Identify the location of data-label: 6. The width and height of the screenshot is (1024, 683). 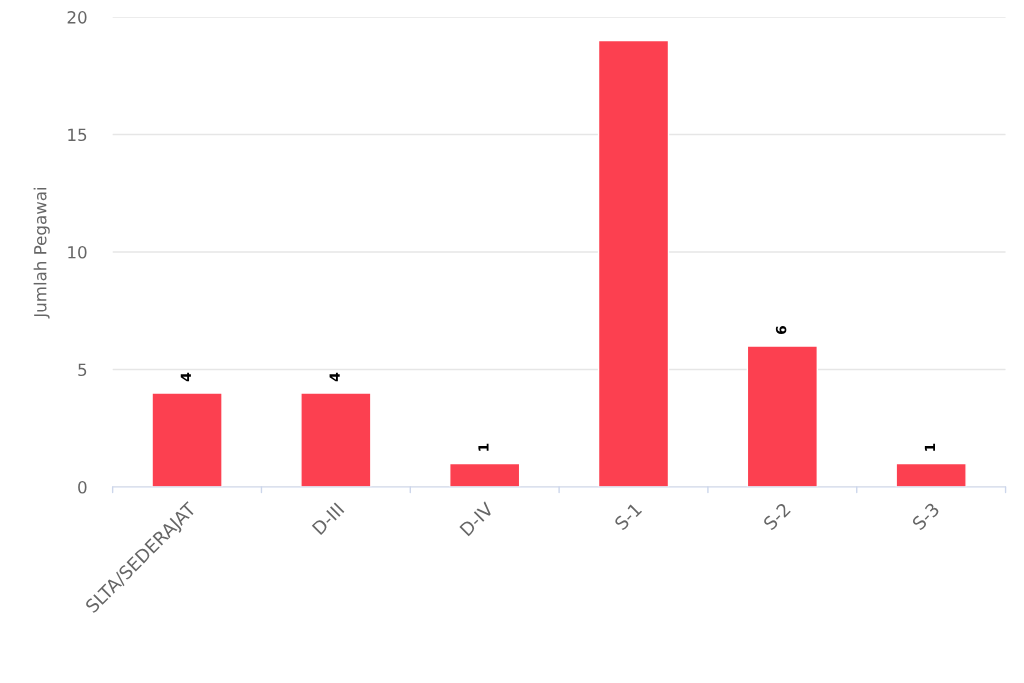
(781, 330).